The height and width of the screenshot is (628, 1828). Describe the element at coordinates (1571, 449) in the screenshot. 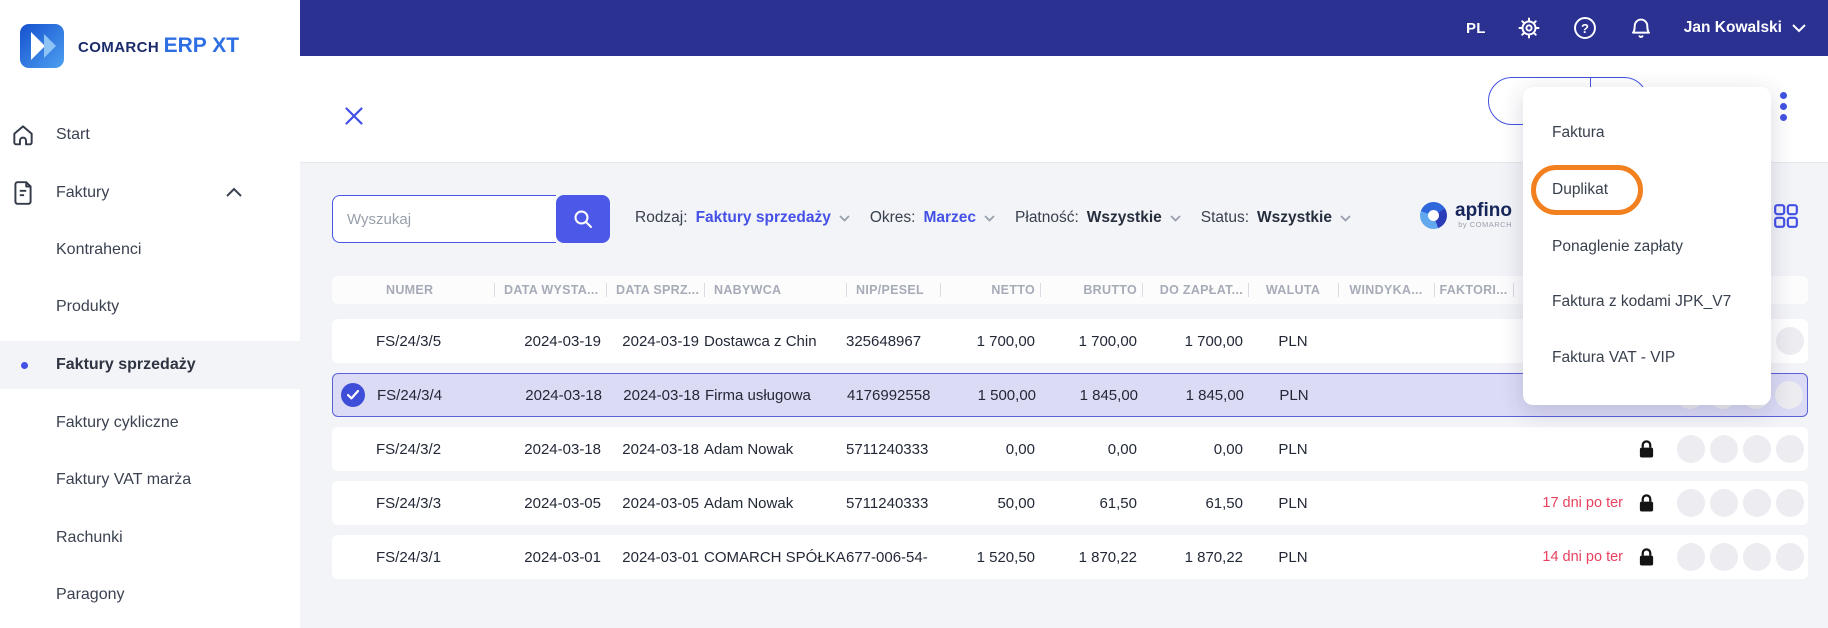

I see `cell-termin` at that location.